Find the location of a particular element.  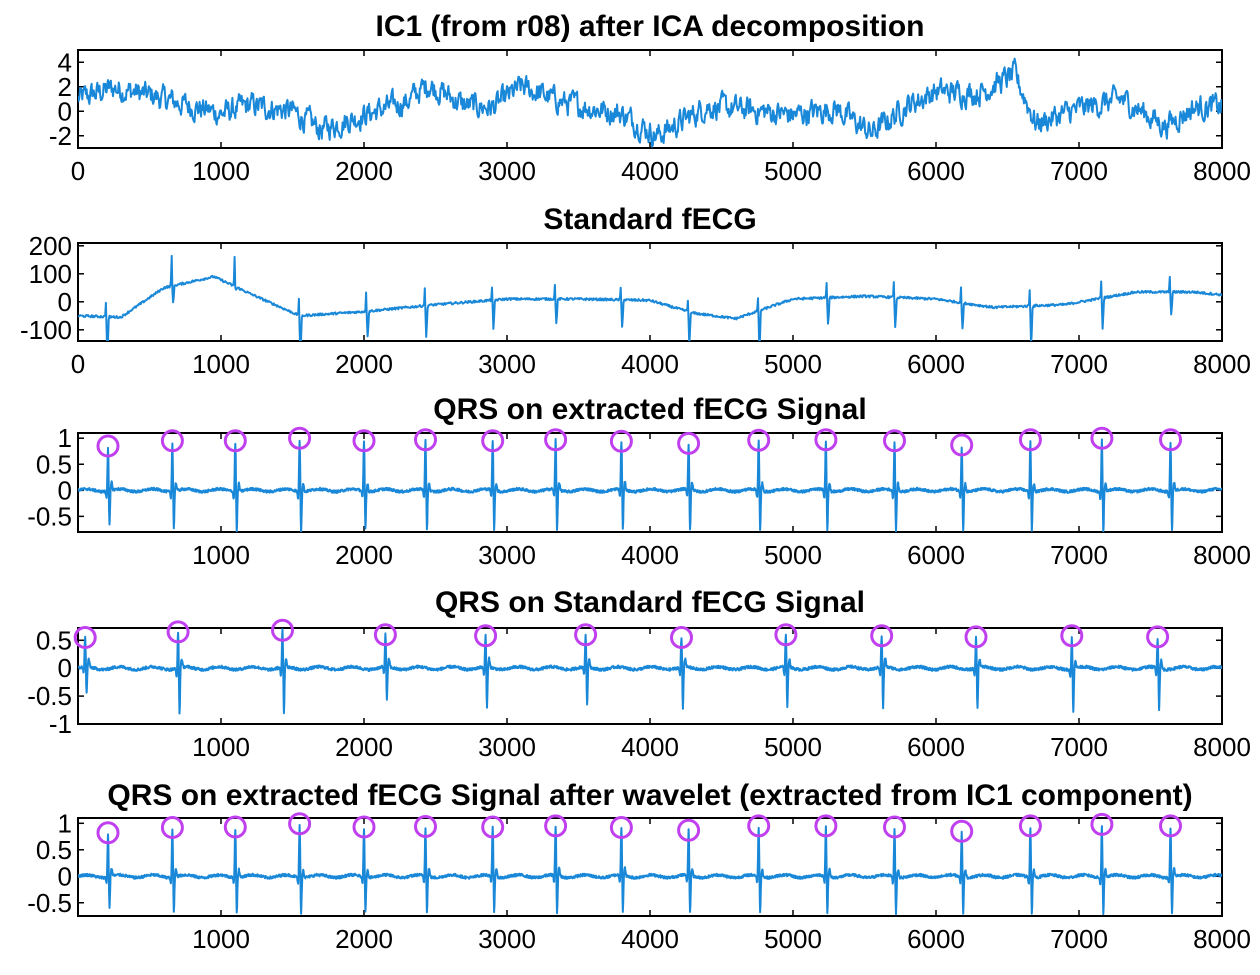

y-tick-label: -100 is located at coordinates (46, 330).